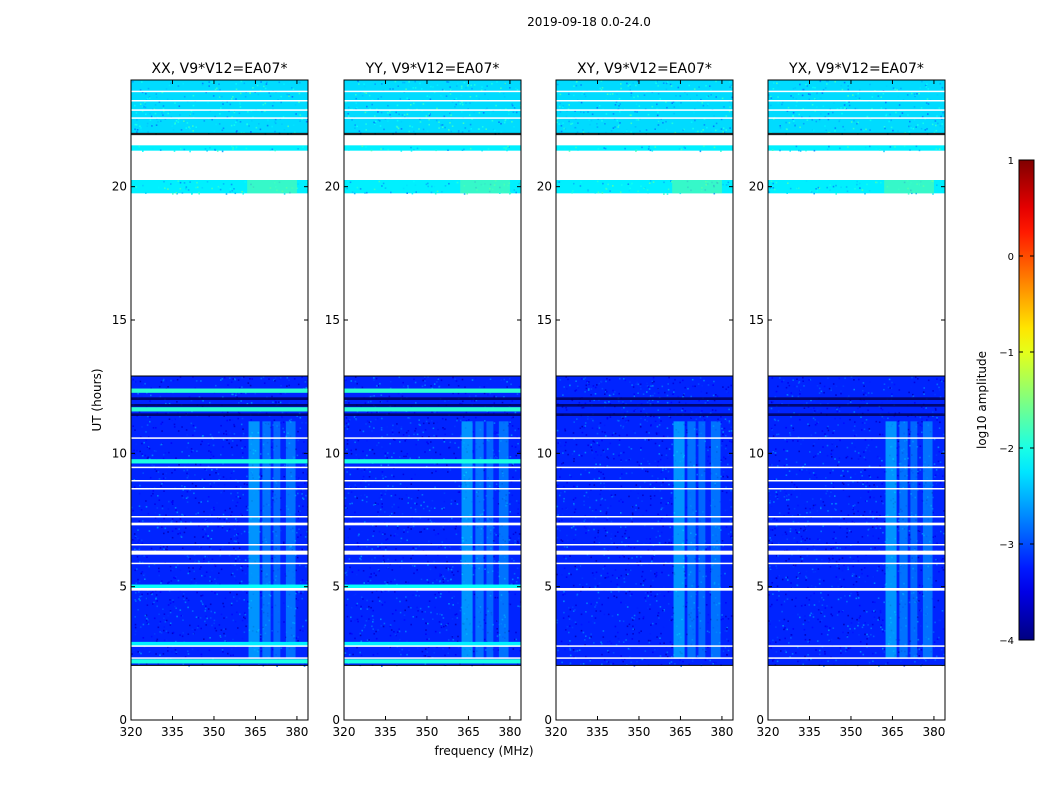 This screenshot has height=800, width=1050. What do you see at coordinates (1011, 257) in the screenshot?
I see `colorbar-tick-label: 0` at bounding box center [1011, 257].